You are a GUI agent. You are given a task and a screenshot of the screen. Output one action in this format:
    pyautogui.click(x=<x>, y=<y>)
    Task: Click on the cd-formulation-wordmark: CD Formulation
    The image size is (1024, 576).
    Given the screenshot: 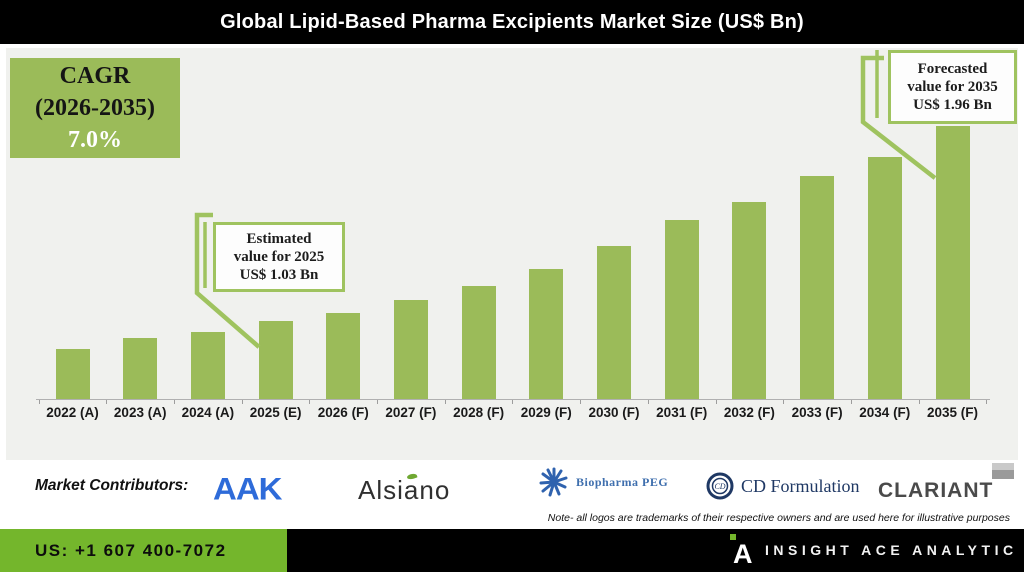 What is the action you would take?
    pyautogui.click(x=800, y=485)
    